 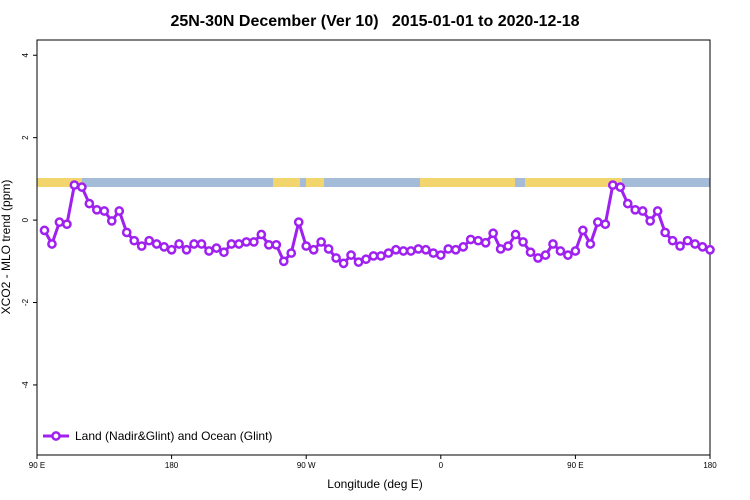 What do you see at coordinates (25, 219) in the screenshot?
I see `y-tick-label: 0` at bounding box center [25, 219].